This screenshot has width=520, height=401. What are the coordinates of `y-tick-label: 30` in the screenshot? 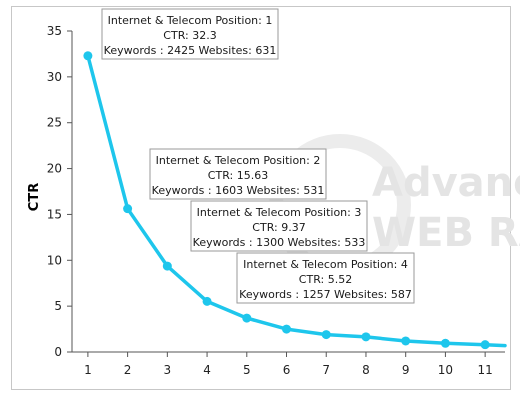 It's located at (54, 77).